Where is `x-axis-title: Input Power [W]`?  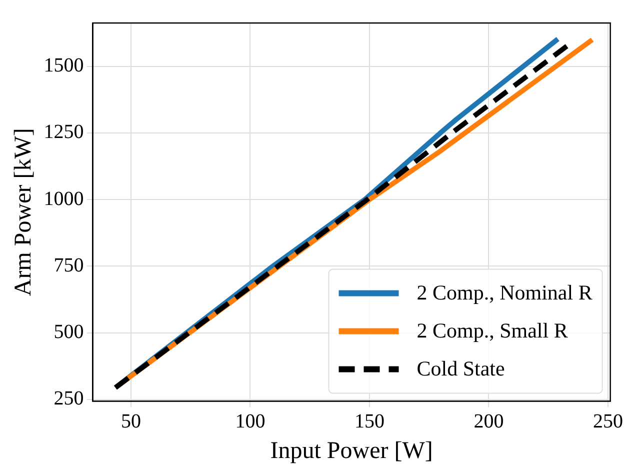
x-axis-title: Input Power [W] is located at coordinates (351, 451).